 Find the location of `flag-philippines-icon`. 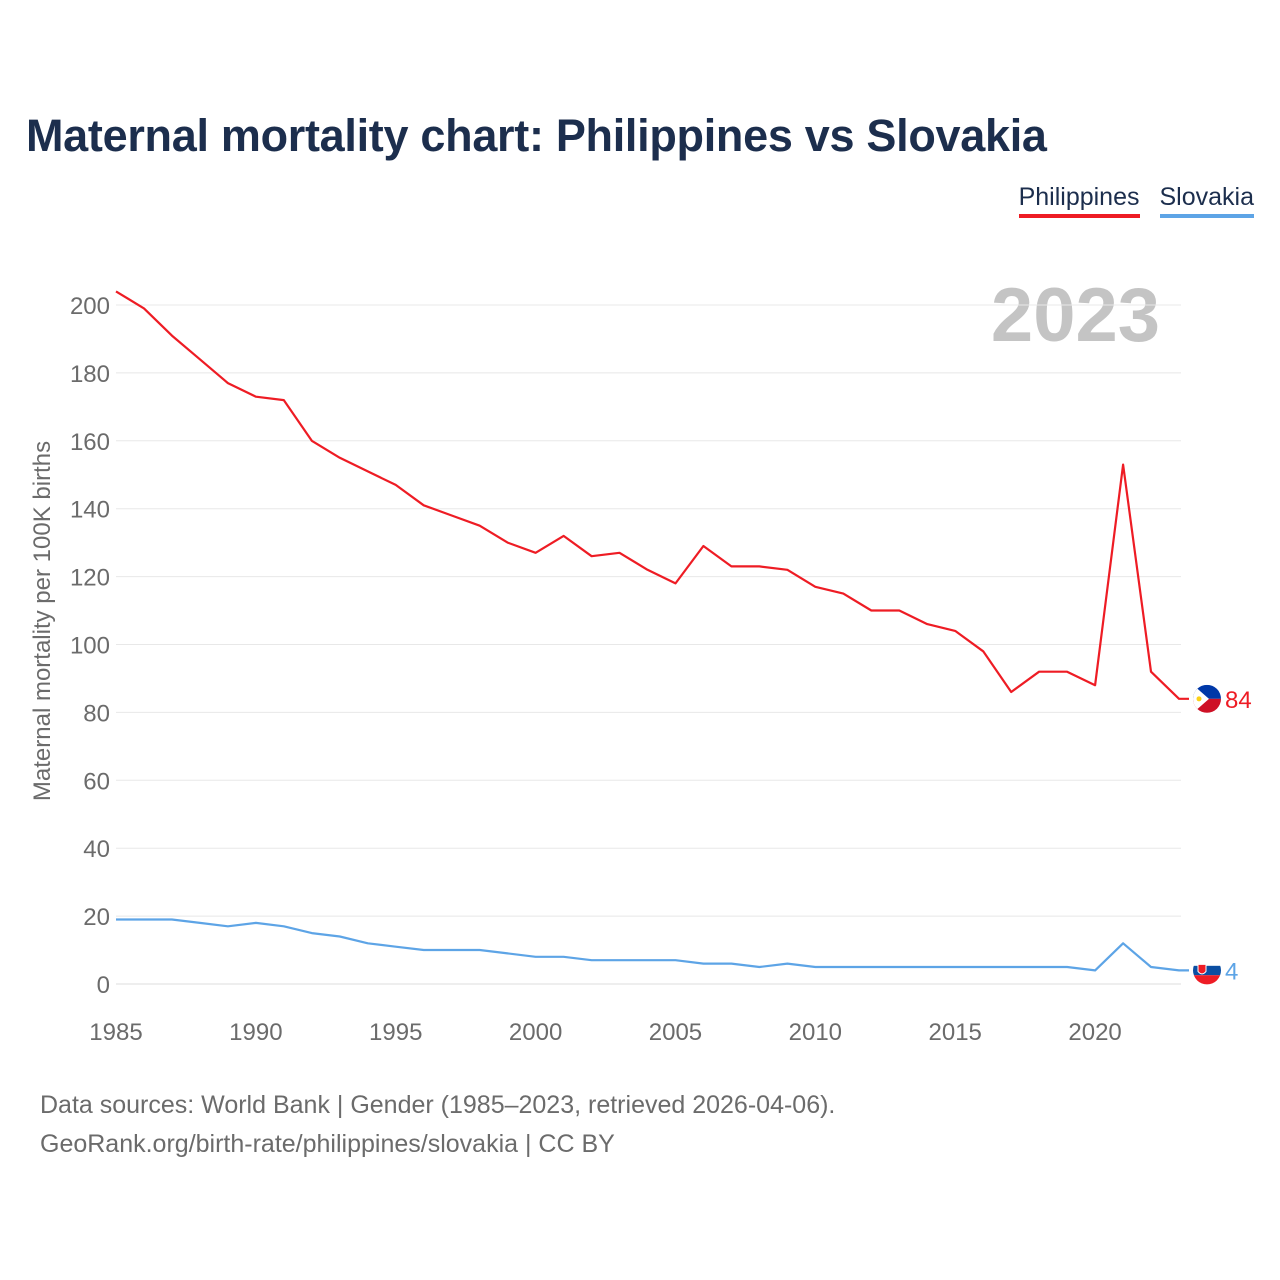

flag-philippines-icon is located at coordinates (1207, 698).